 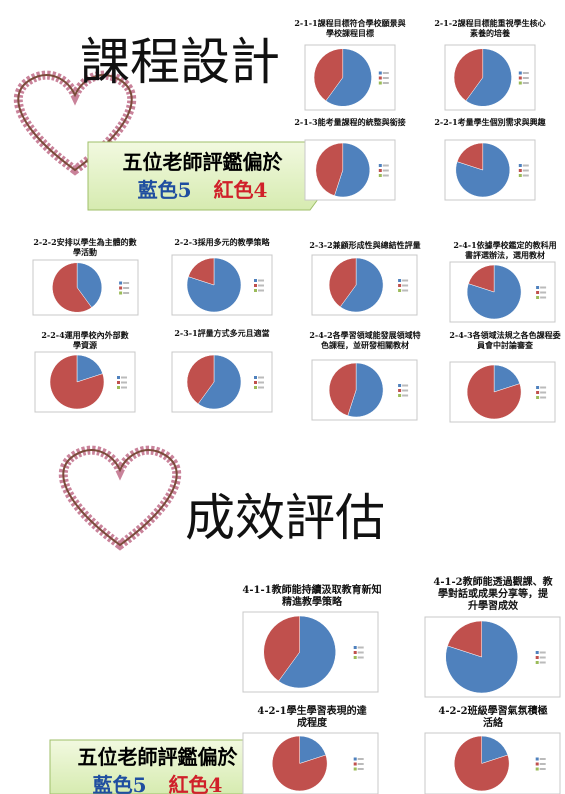 I want to click on chart-title: 2-1-1課程目標符合學校願景與 學校課程目標, so click(x=350, y=28).